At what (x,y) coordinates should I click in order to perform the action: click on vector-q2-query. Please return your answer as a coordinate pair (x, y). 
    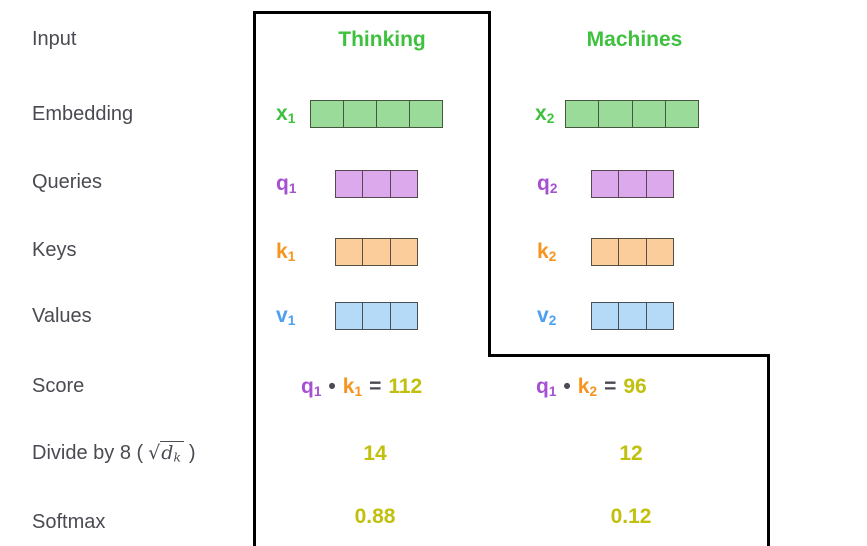
    Looking at the image, I should click on (632, 184).